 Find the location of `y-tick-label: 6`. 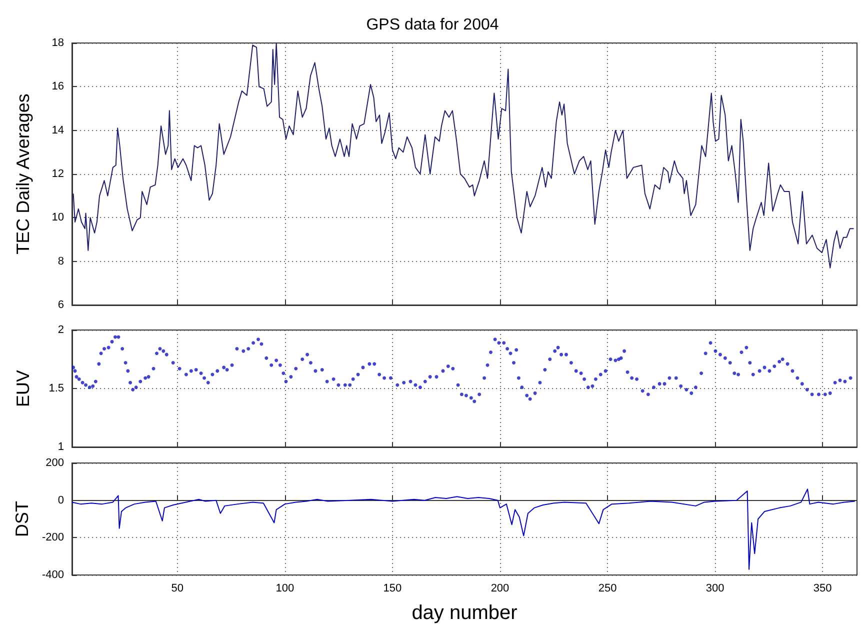

y-tick-label: 6 is located at coordinates (61, 305).